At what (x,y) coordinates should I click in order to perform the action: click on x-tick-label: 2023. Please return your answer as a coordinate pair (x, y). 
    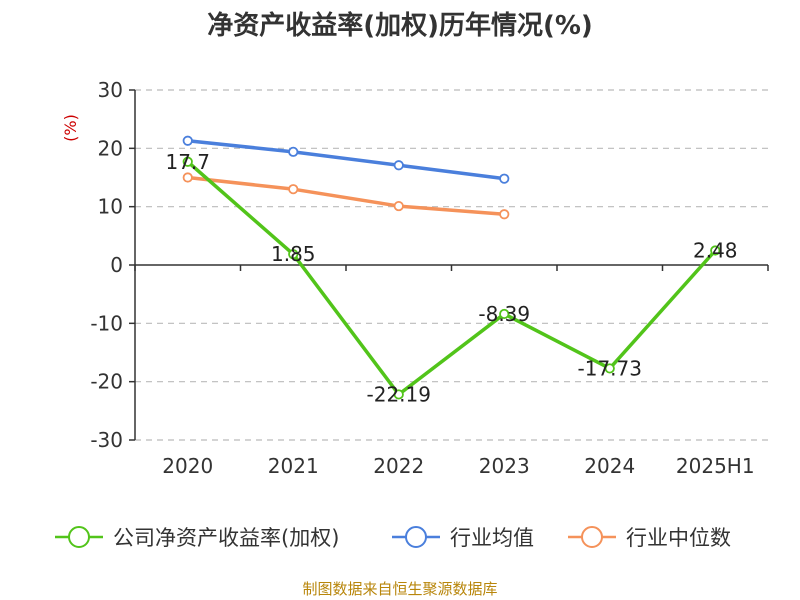
    Looking at the image, I should click on (504, 466).